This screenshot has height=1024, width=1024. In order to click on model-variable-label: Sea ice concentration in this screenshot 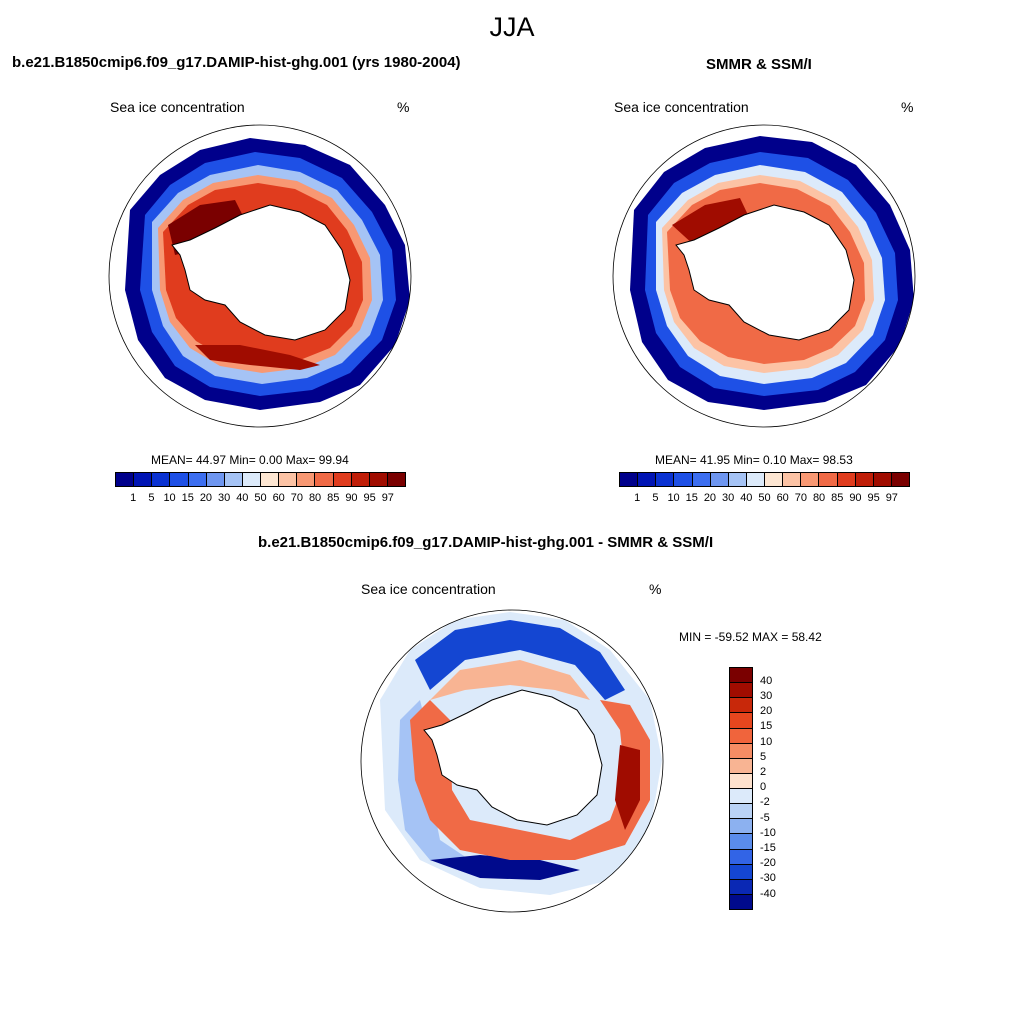, I will do `click(177, 107)`.